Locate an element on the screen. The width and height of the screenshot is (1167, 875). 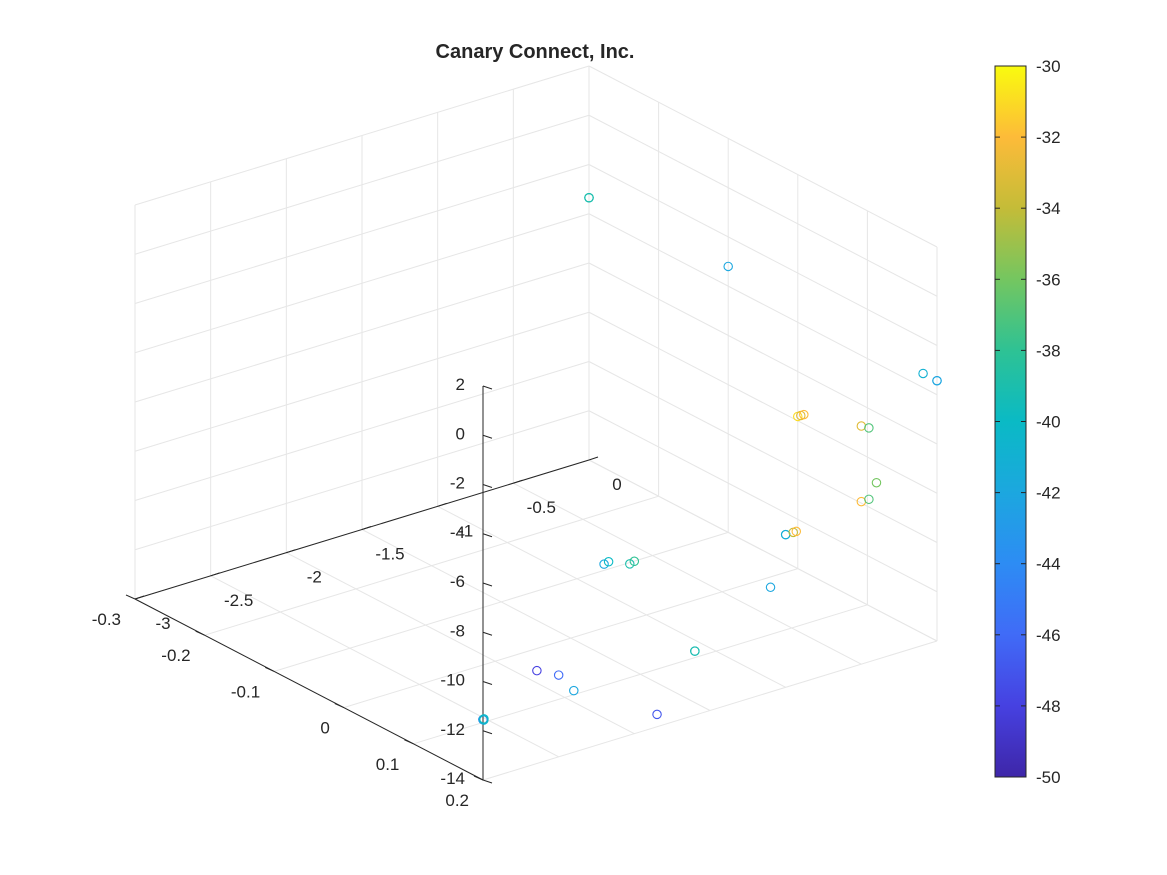
colorbar-tick-label: -36 is located at coordinates (1048, 279).